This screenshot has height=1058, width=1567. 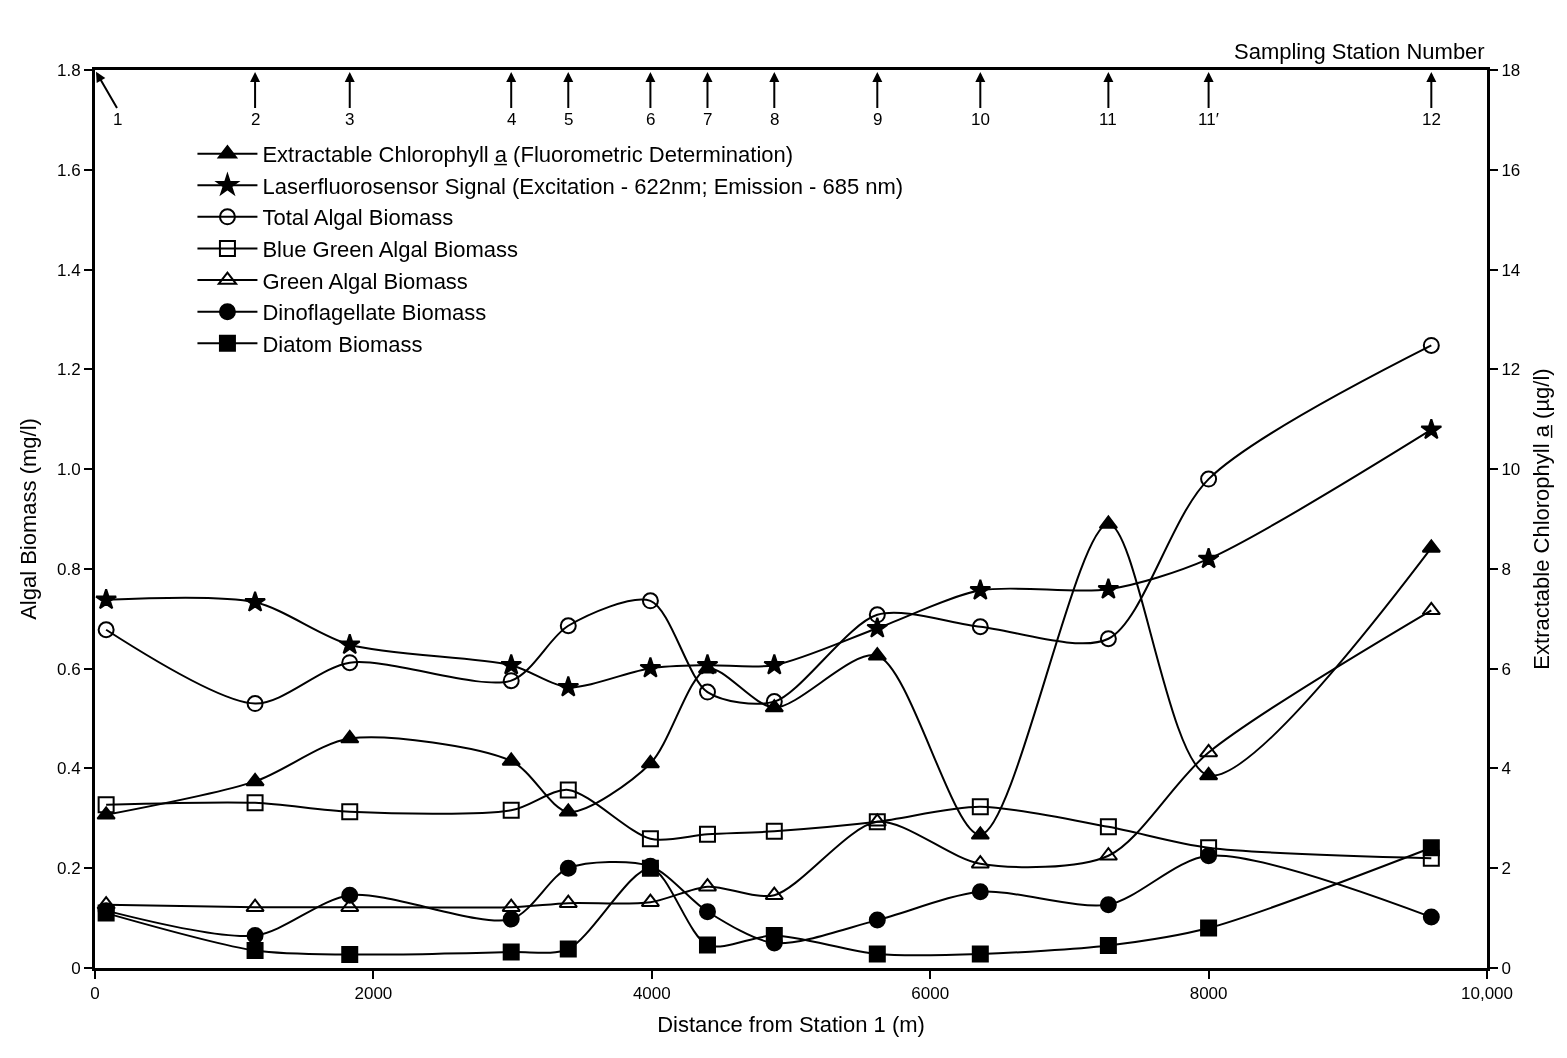 What do you see at coordinates (342, 344) in the screenshot?
I see `legend-label: Diatom Biomass` at bounding box center [342, 344].